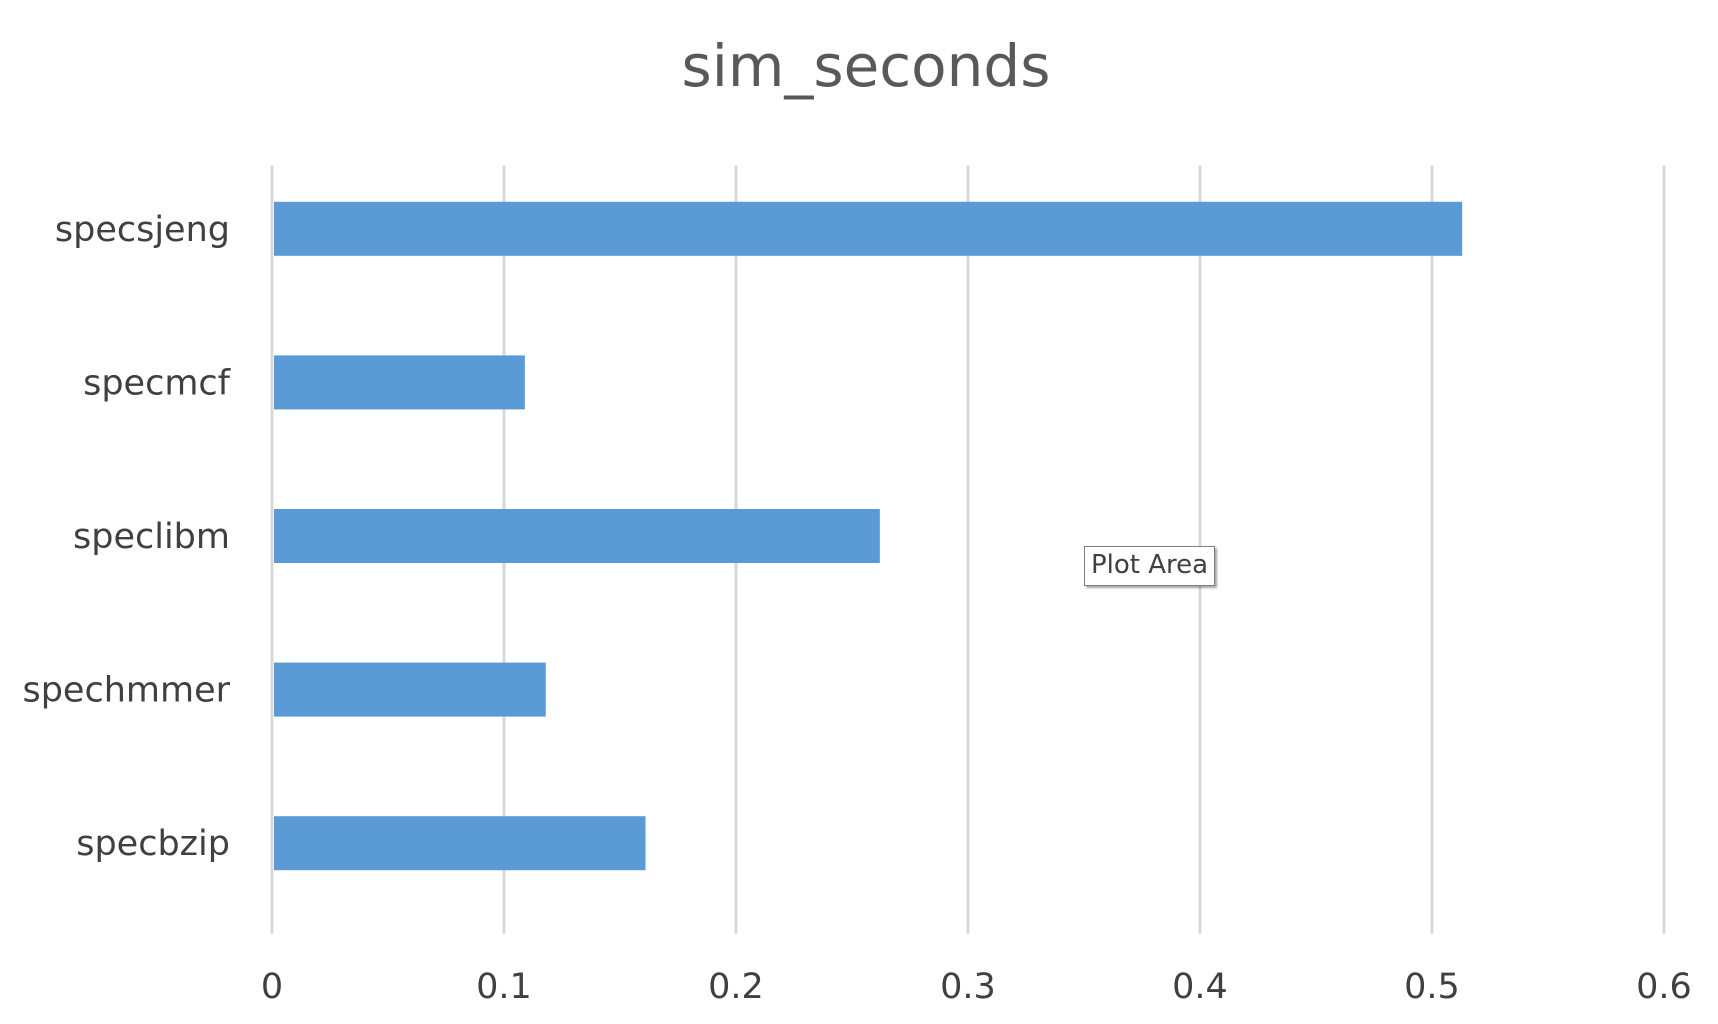  What do you see at coordinates (866, 66) in the screenshot?
I see `chart-title: sim_seconds` at bounding box center [866, 66].